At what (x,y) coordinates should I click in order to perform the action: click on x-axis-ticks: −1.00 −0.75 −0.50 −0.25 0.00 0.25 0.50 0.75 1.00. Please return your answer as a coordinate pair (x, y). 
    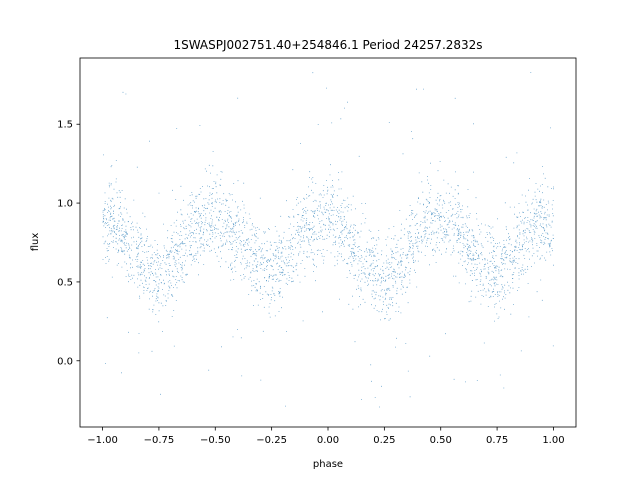
    Looking at the image, I should click on (326, 436).